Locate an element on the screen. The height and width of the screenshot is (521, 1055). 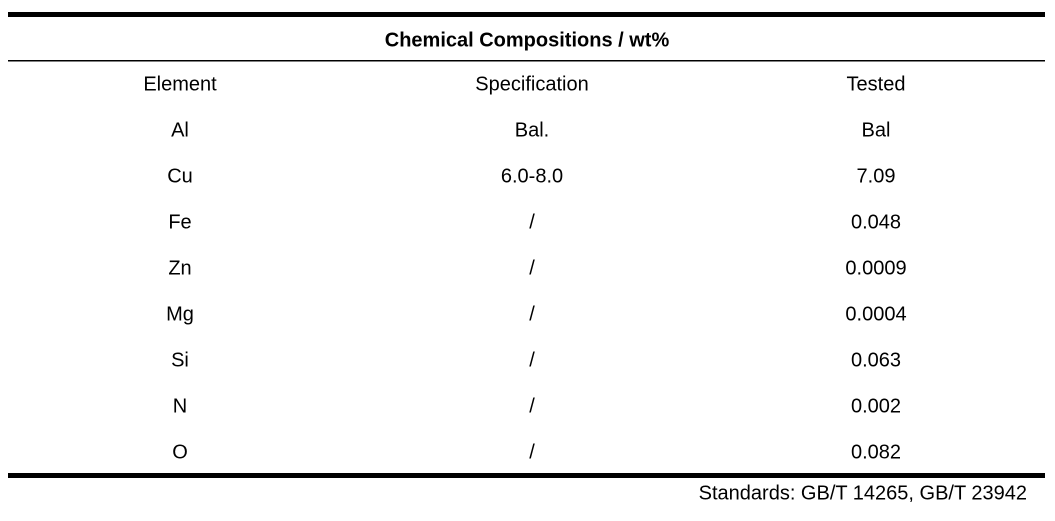
table-cell: O is located at coordinates (180, 452).